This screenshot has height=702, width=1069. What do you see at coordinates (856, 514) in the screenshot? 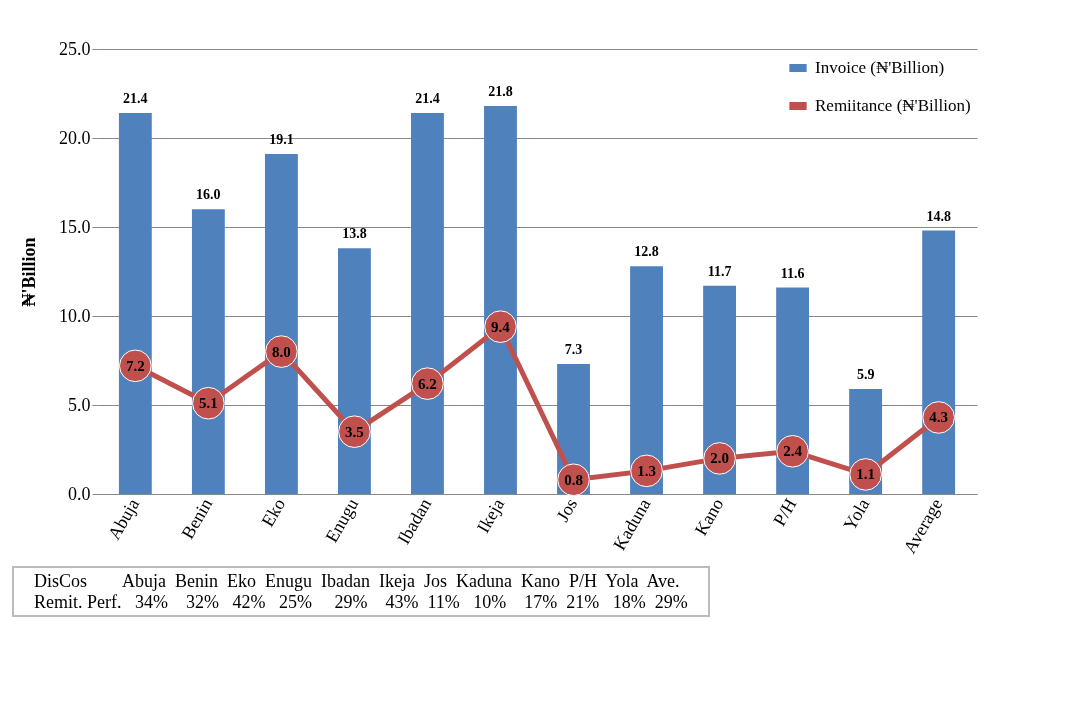
I see `x-tick-label: Yola` at bounding box center [856, 514].